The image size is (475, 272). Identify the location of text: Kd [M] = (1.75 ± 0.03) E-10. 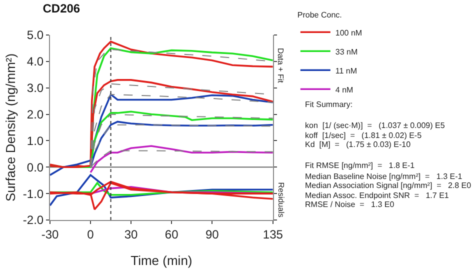
(358, 144).